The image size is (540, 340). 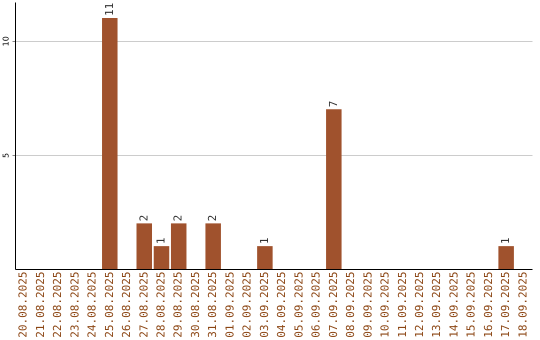 What do you see at coordinates (453, 305) in the screenshot?
I see `x-tick-label: 14.09.2025` at bounding box center [453, 305].